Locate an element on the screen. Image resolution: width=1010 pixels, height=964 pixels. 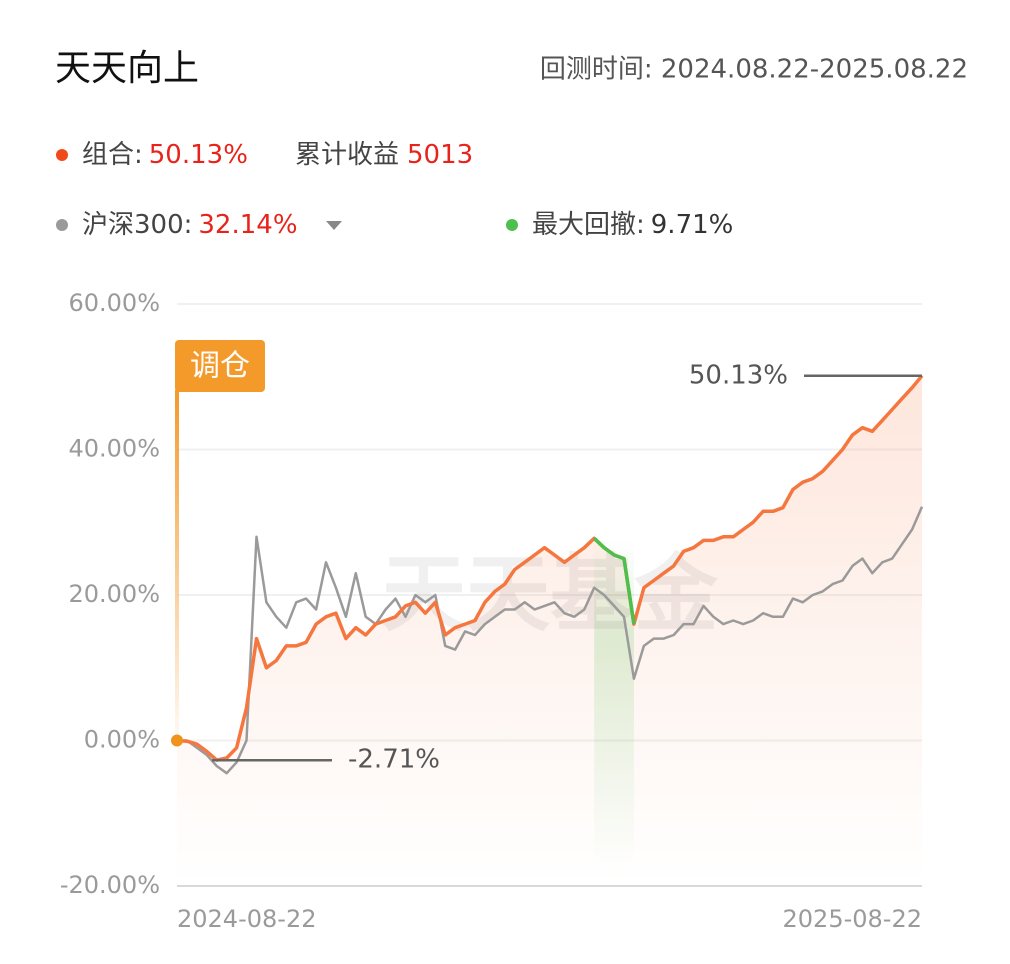
annotation-label: -2.71% is located at coordinates (394, 760).